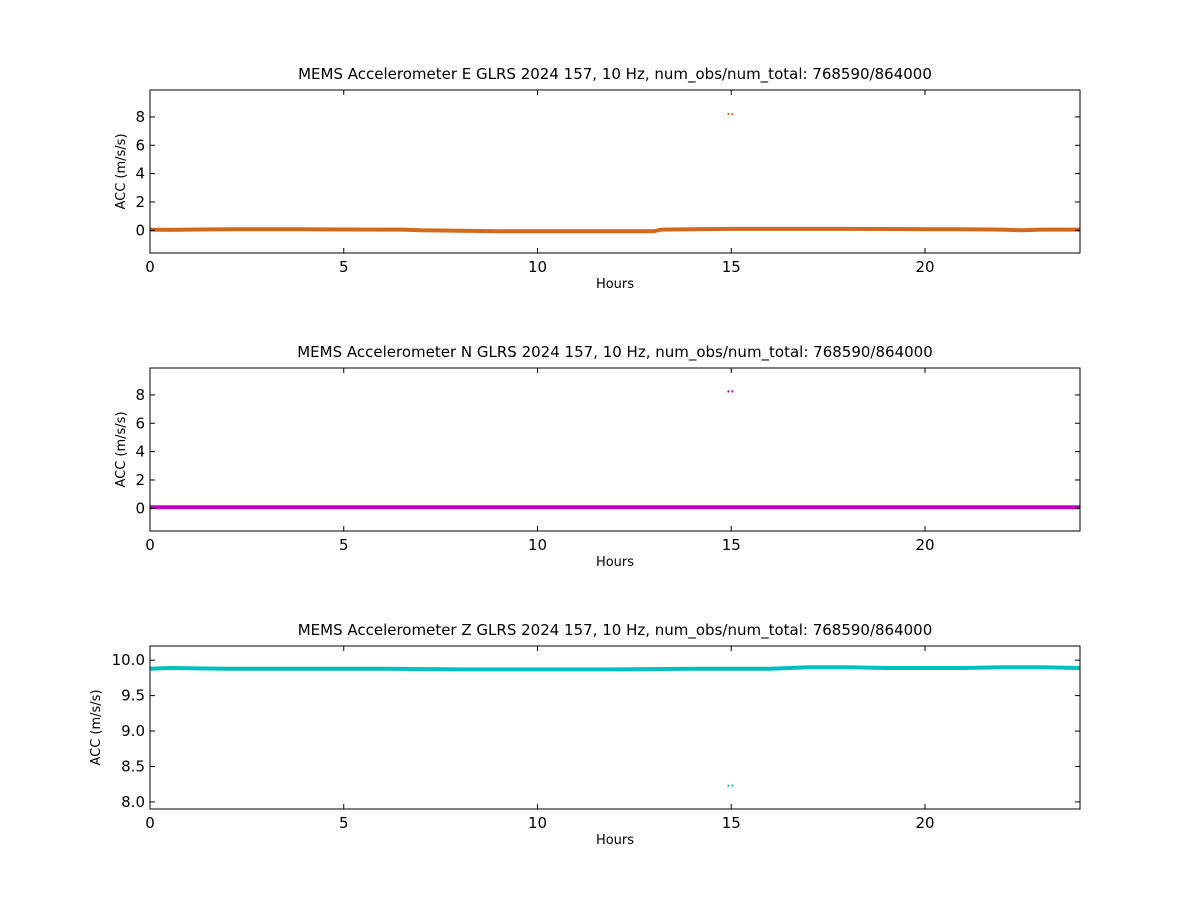 This screenshot has width=1200, height=900. Describe the element at coordinates (133, 802) in the screenshot. I see `y-tick-label: 8.0` at that location.